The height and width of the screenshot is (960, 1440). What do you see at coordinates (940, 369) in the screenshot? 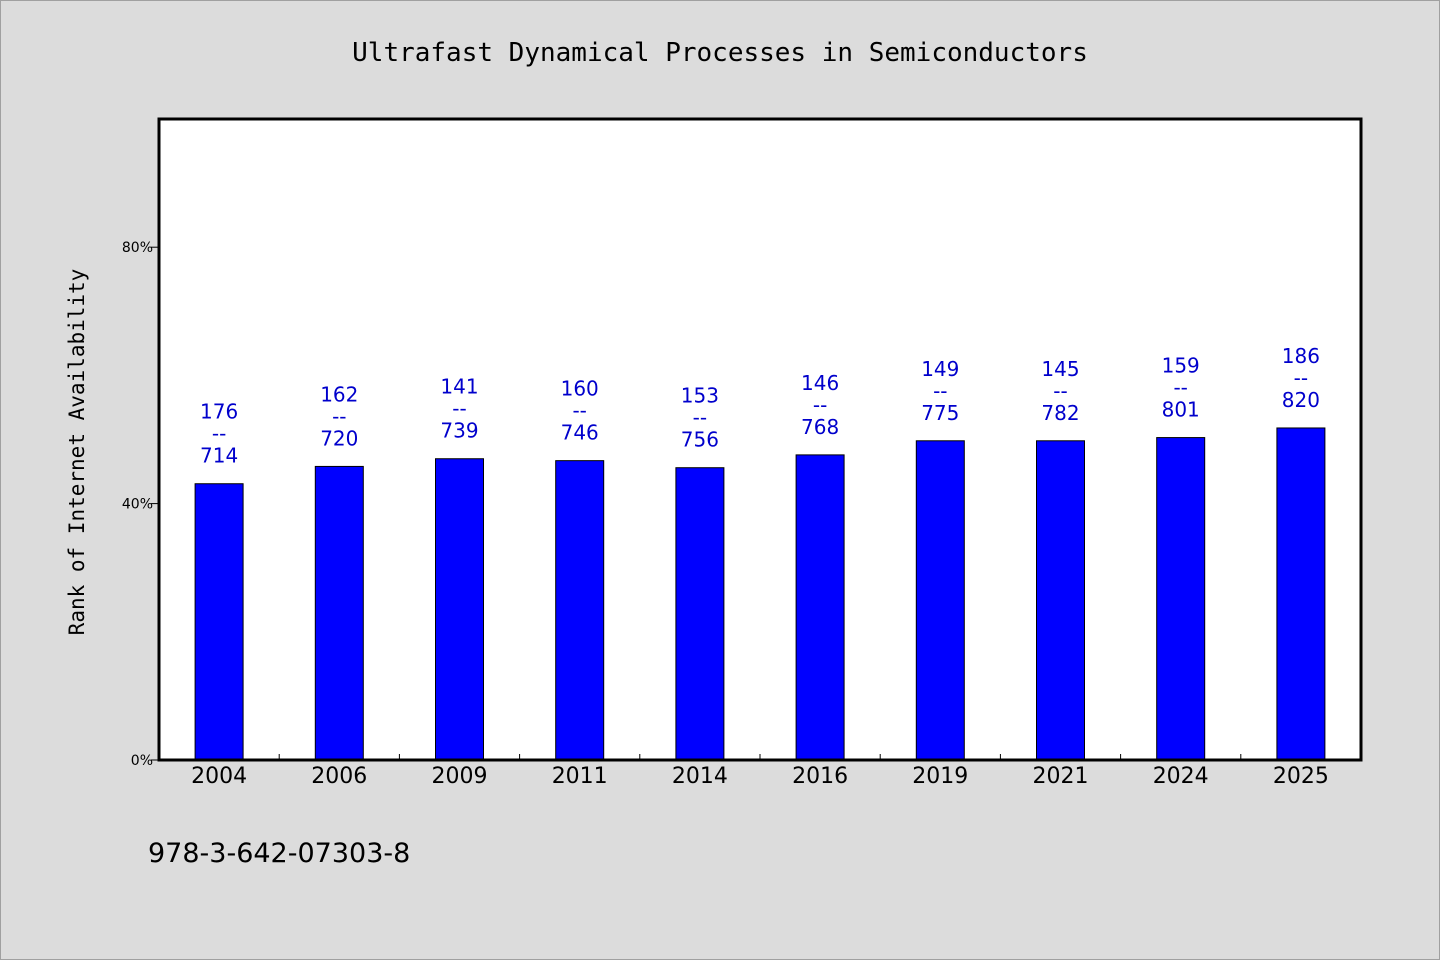
I see `data-label: 149` at bounding box center [940, 369].